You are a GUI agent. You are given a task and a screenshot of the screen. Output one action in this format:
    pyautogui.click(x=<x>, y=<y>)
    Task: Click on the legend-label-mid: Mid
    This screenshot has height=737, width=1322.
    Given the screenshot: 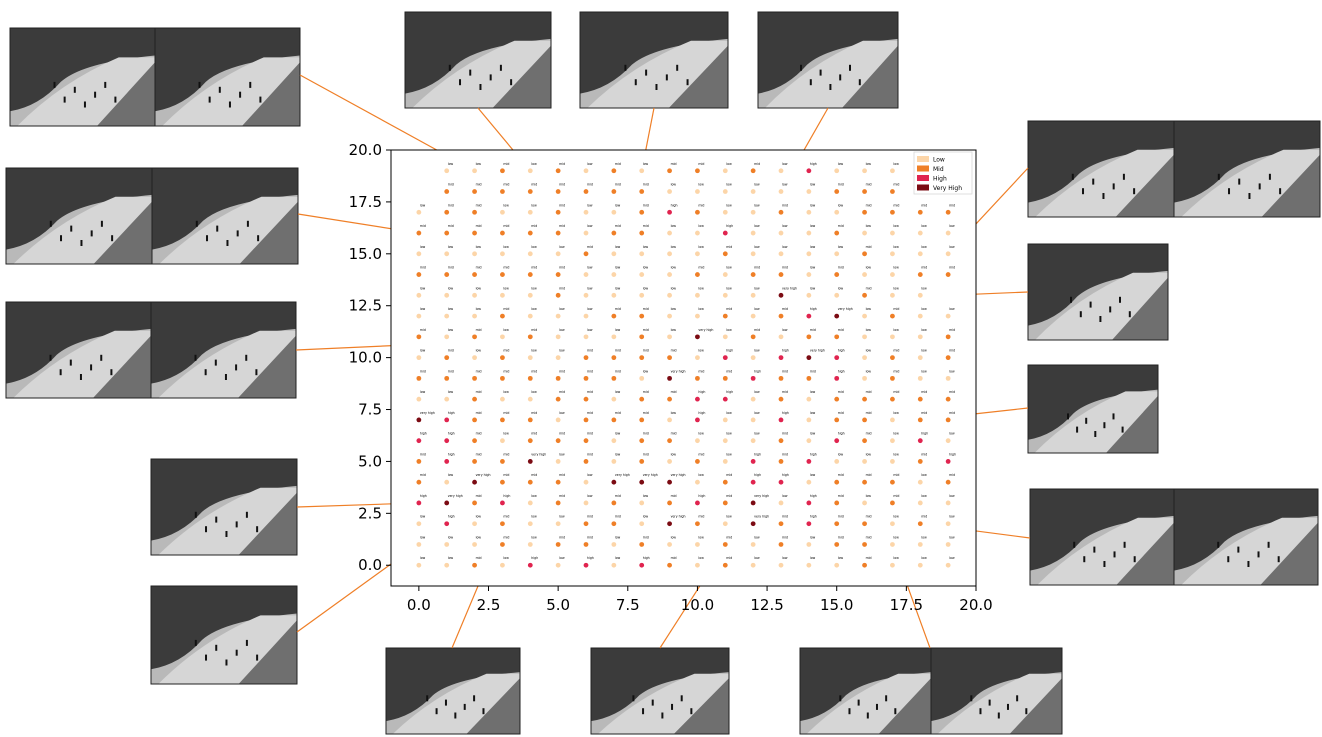 What is the action you would take?
    pyautogui.click(x=938, y=169)
    